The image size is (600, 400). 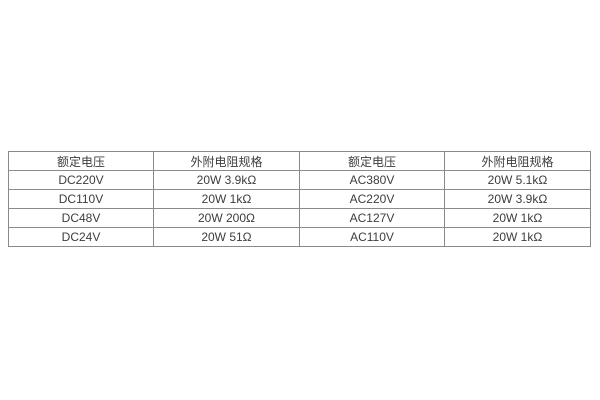 What do you see at coordinates (372, 218) in the screenshot?
I see `table-cell-ac-voltage: AC127V` at bounding box center [372, 218].